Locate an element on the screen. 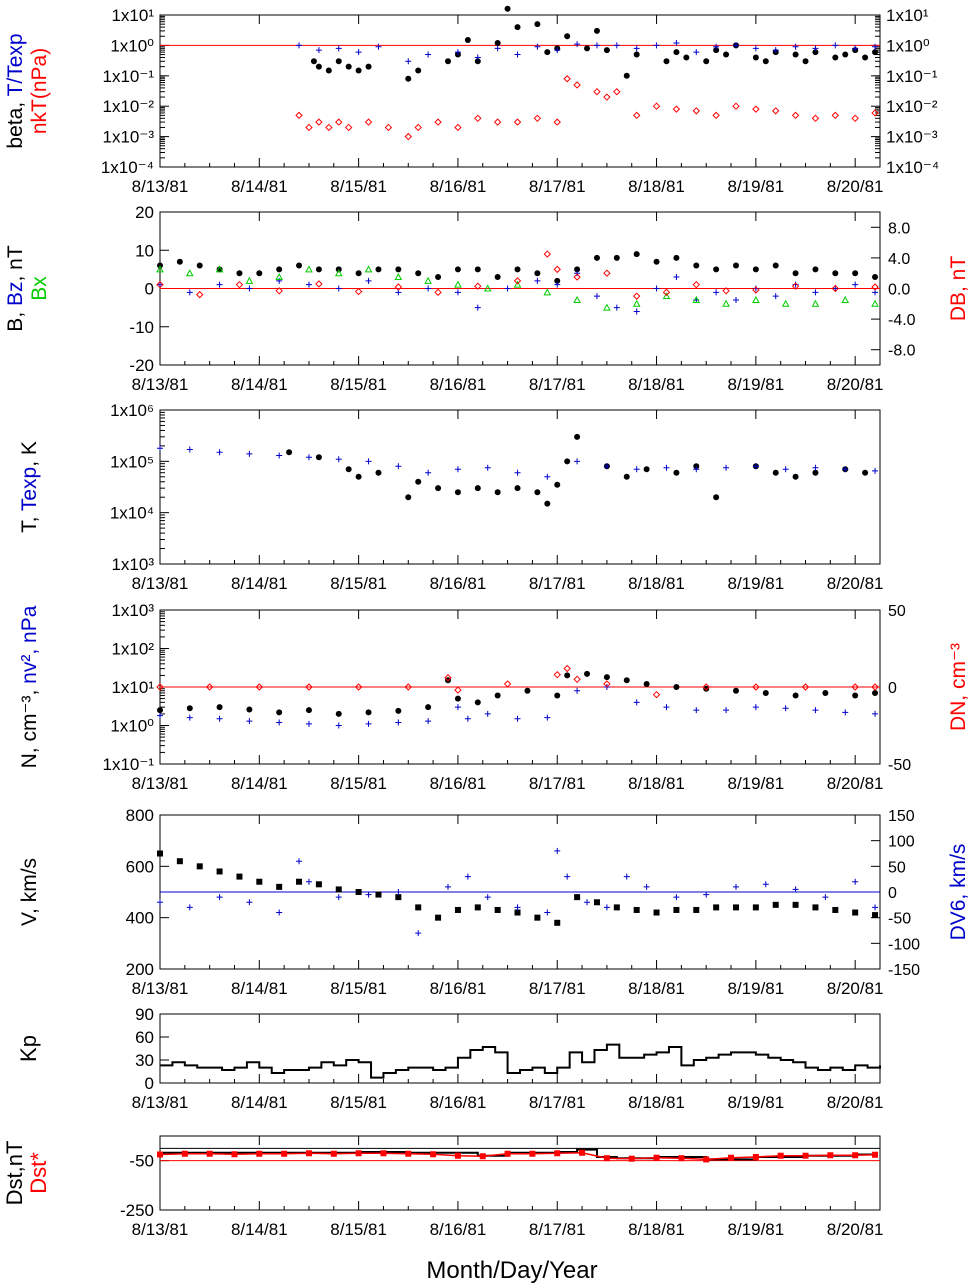 The image size is (977, 1285). x-tick-label: 8/17/81 is located at coordinates (557, 1102).